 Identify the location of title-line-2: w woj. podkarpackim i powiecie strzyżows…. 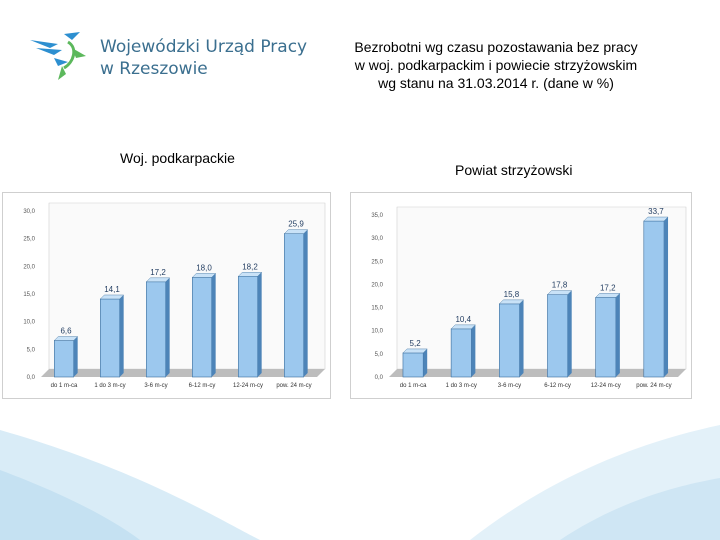
(496, 65).